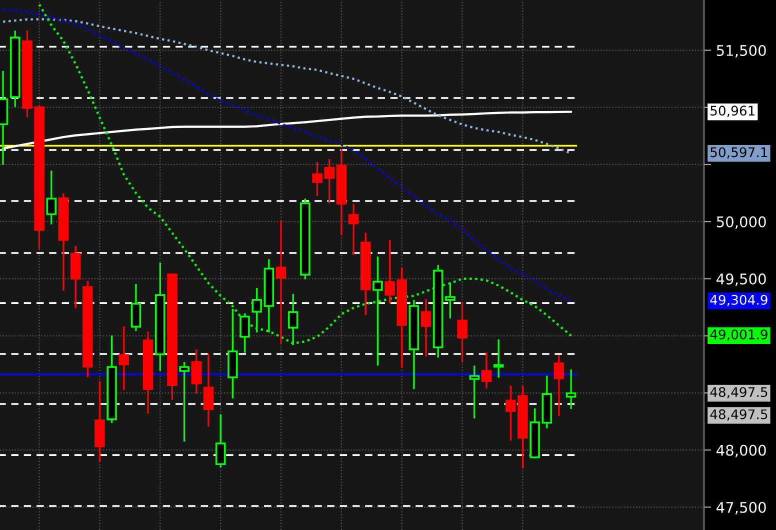 The height and width of the screenshot is (530, 776). Describe the element at coordinates (739, 153) in the screenshot. I see `text: 50,597.1` at that location.